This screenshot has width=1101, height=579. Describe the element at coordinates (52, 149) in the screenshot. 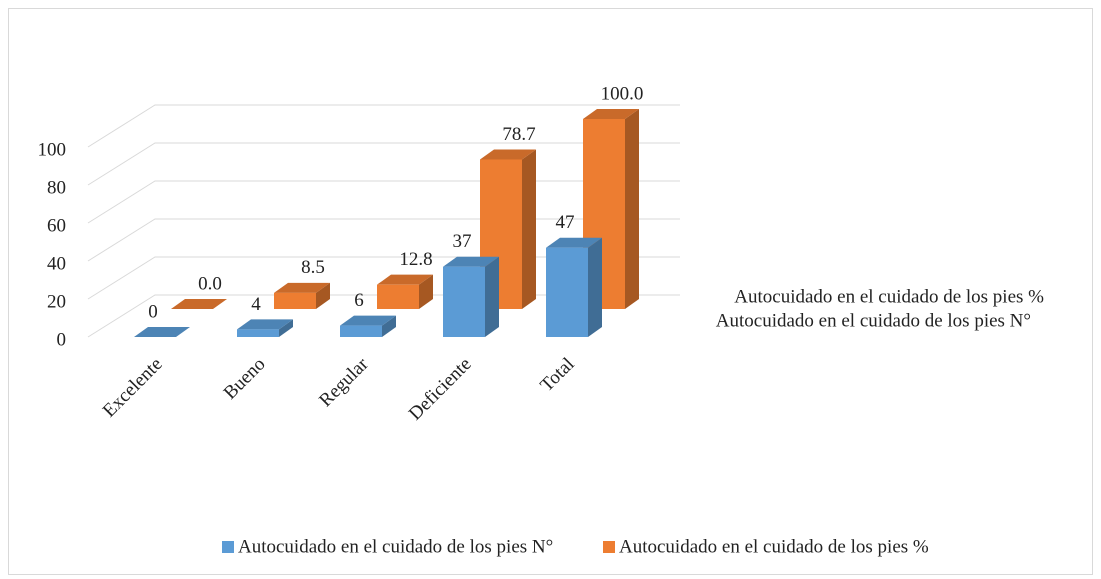

I see `y-tick-label: 100` at that location.